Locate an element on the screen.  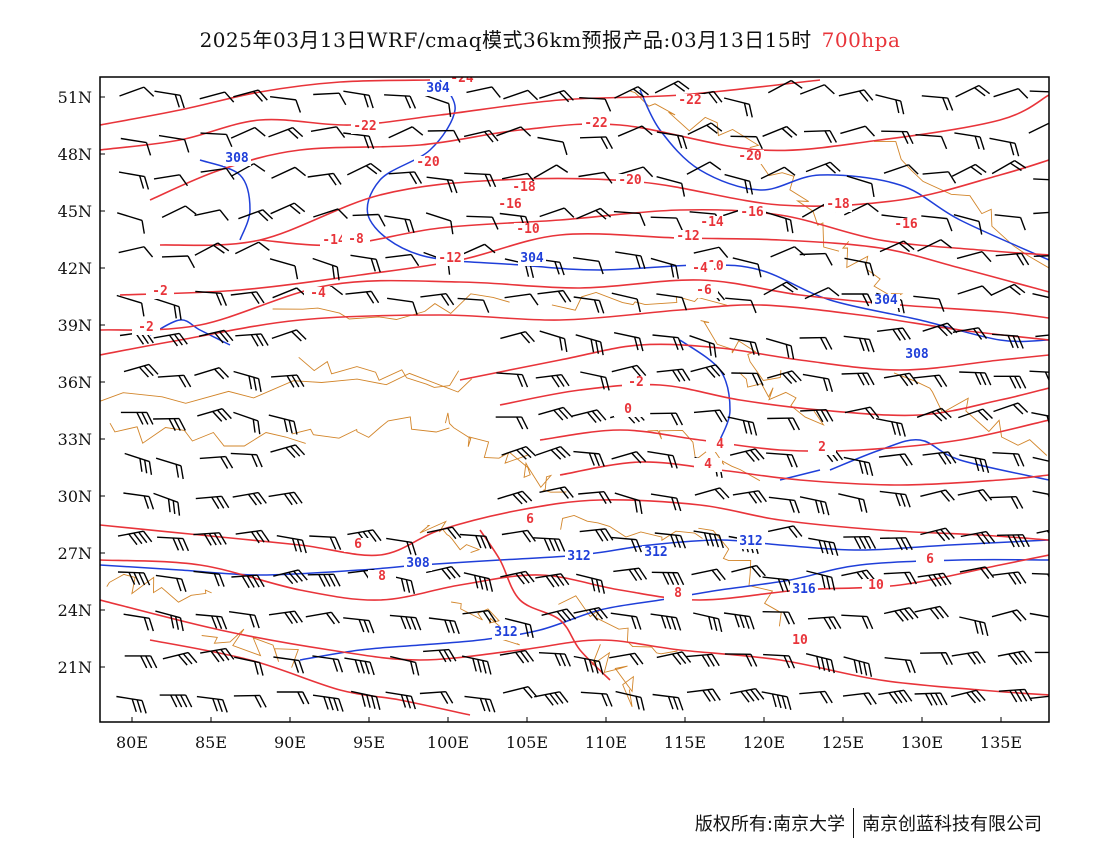
copyright-footer: 版权所有:南京大学 南京创蓝科技有限公司 is located at coordinates (868, 823).